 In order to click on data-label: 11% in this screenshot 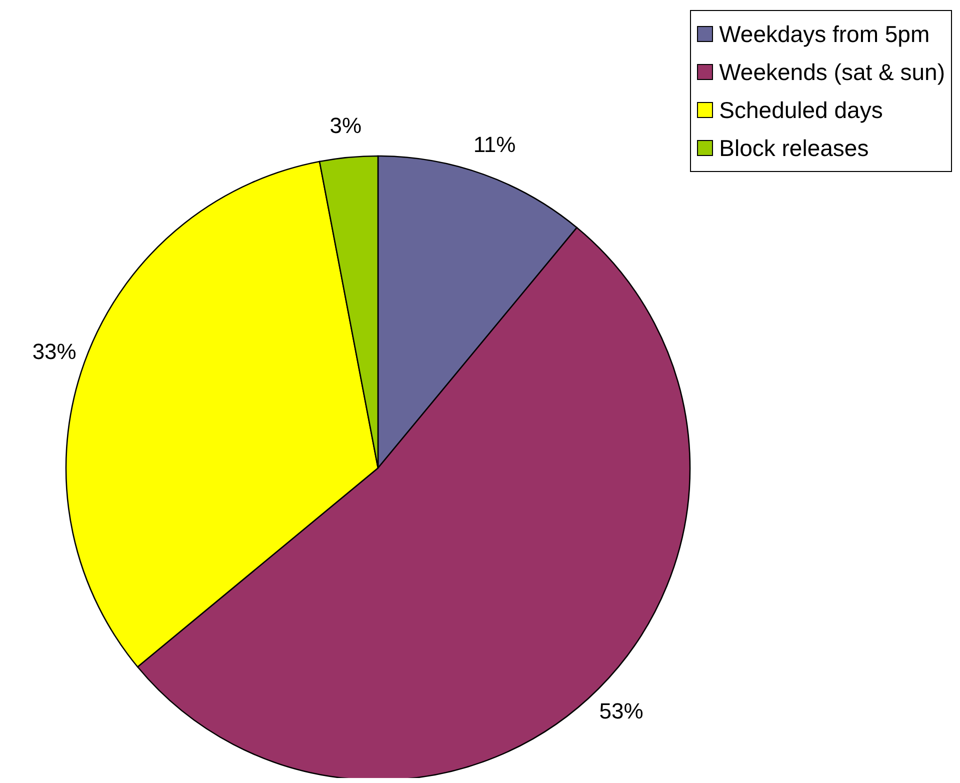, I will do `click(494, 144)`.